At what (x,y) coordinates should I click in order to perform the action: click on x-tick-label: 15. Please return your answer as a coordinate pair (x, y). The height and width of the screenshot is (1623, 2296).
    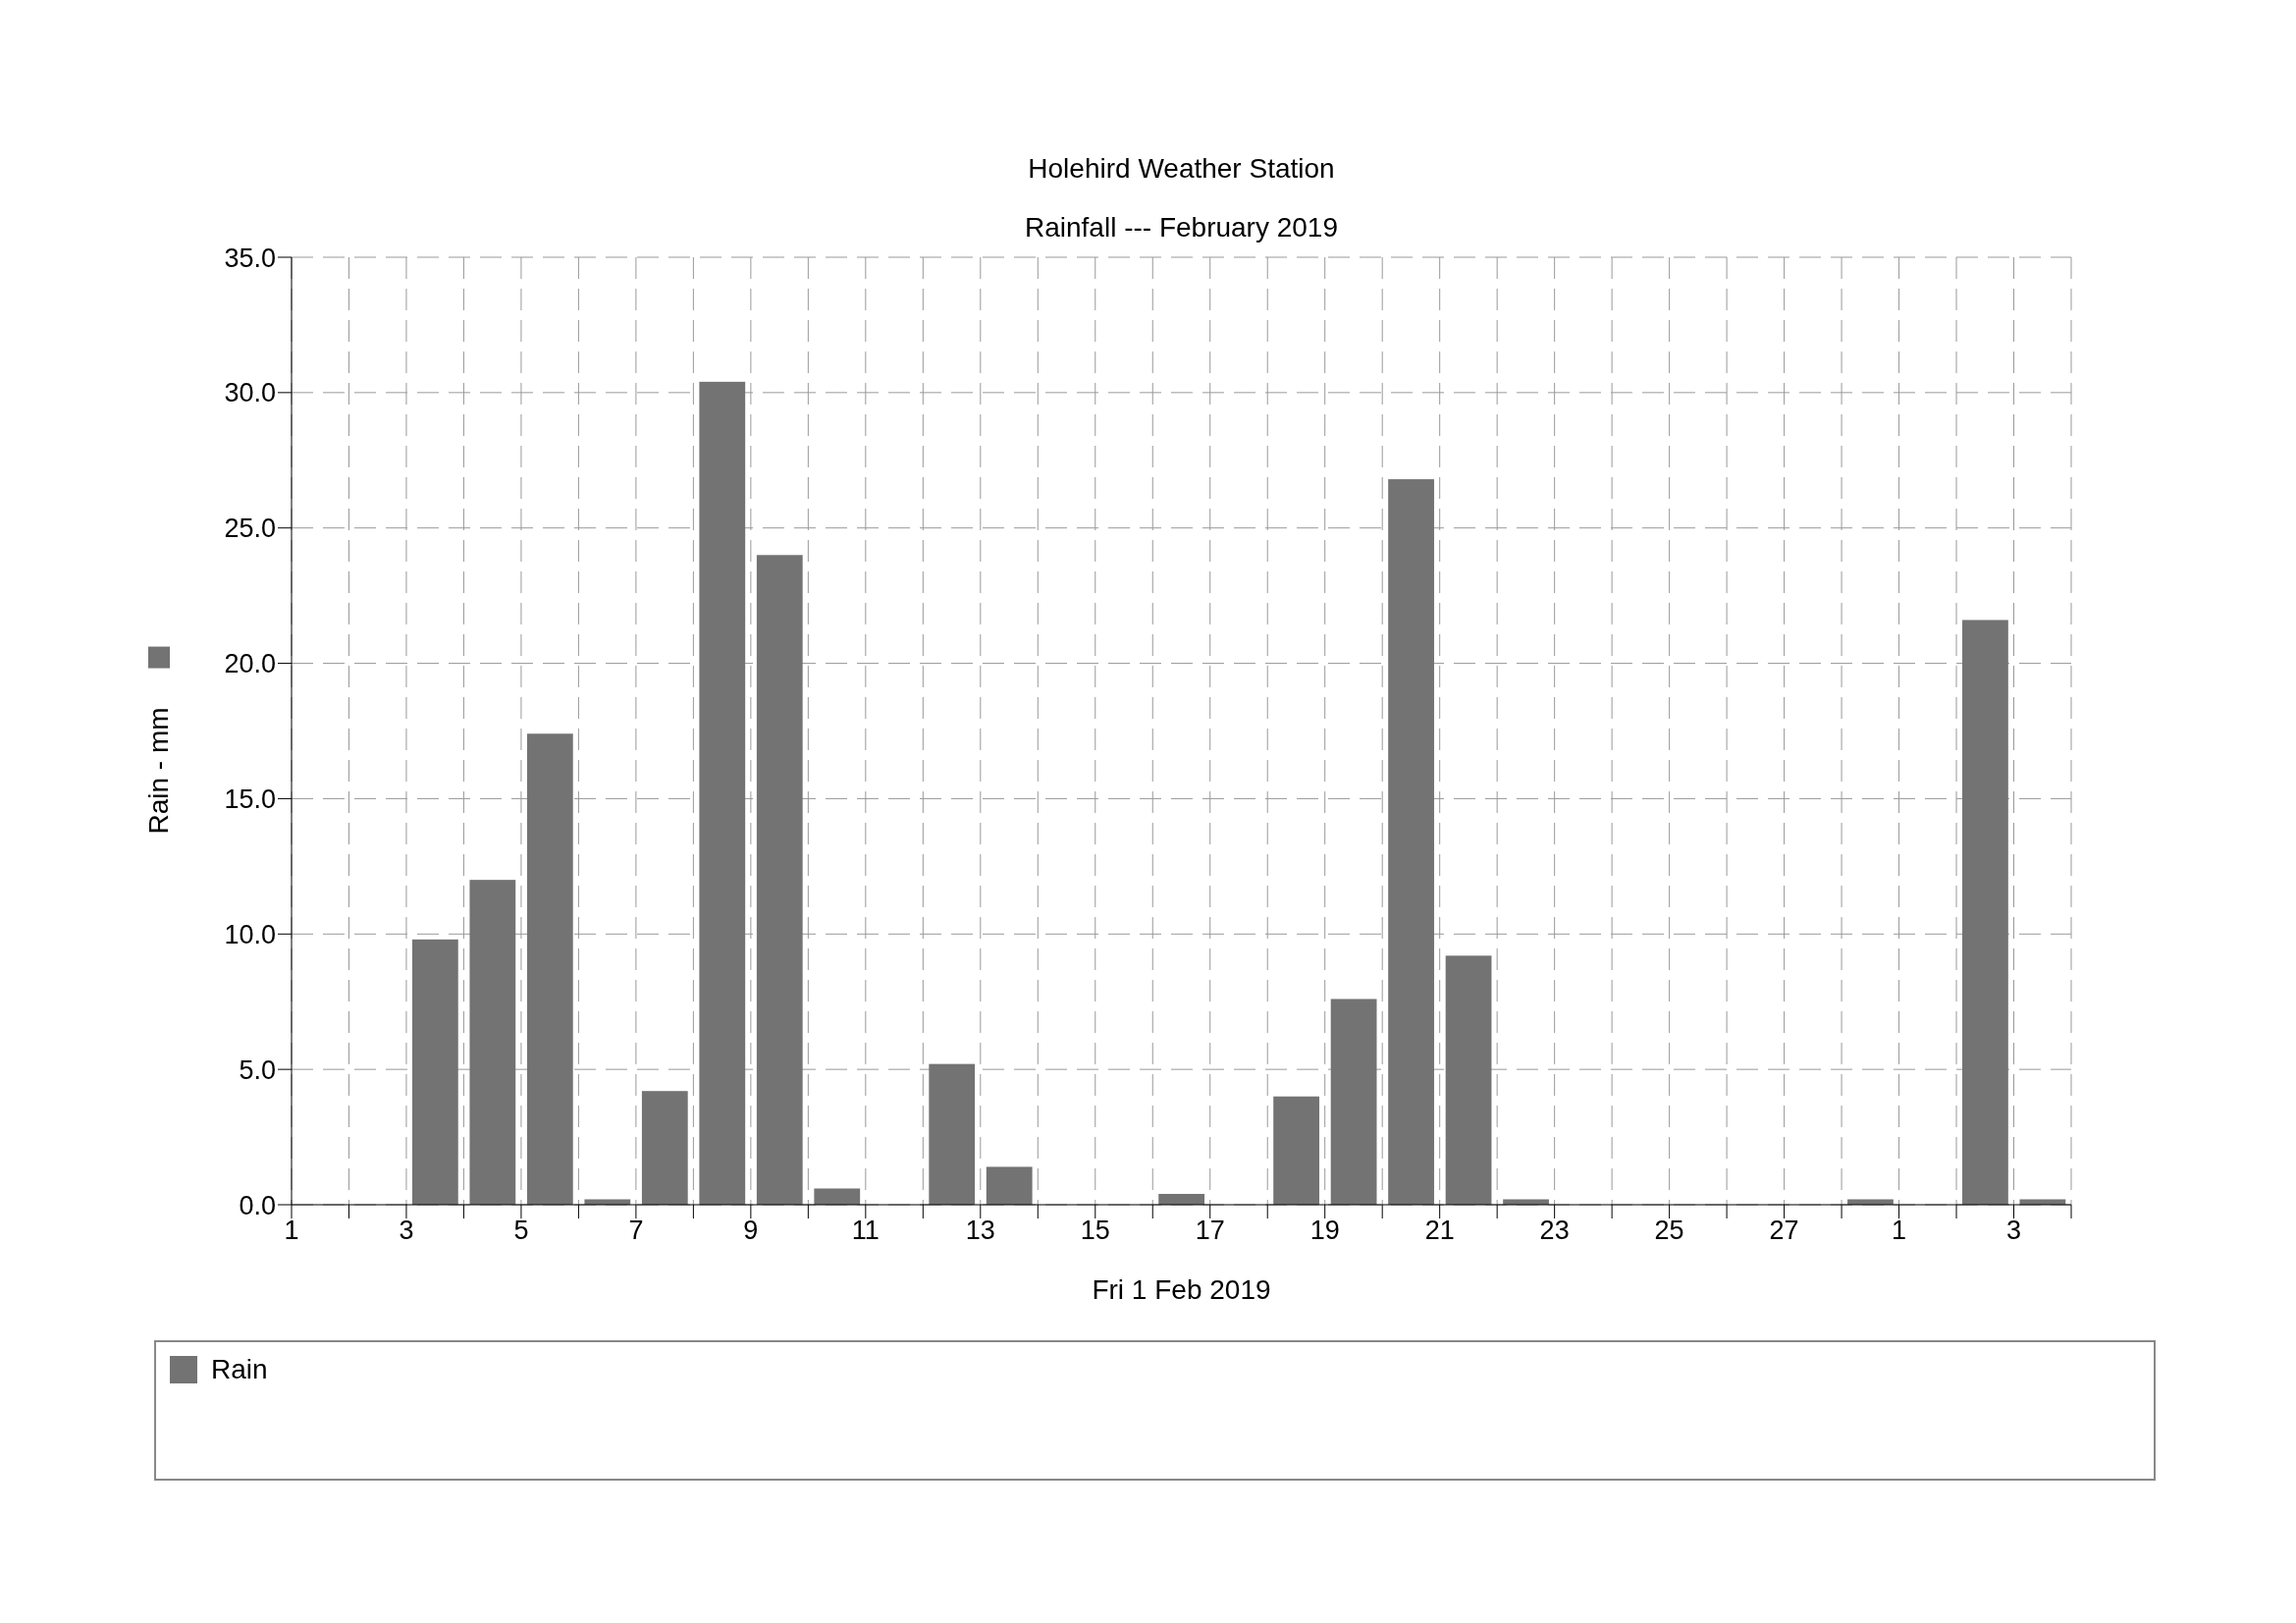
    Looking at the image, I should click on (1095, 1231).